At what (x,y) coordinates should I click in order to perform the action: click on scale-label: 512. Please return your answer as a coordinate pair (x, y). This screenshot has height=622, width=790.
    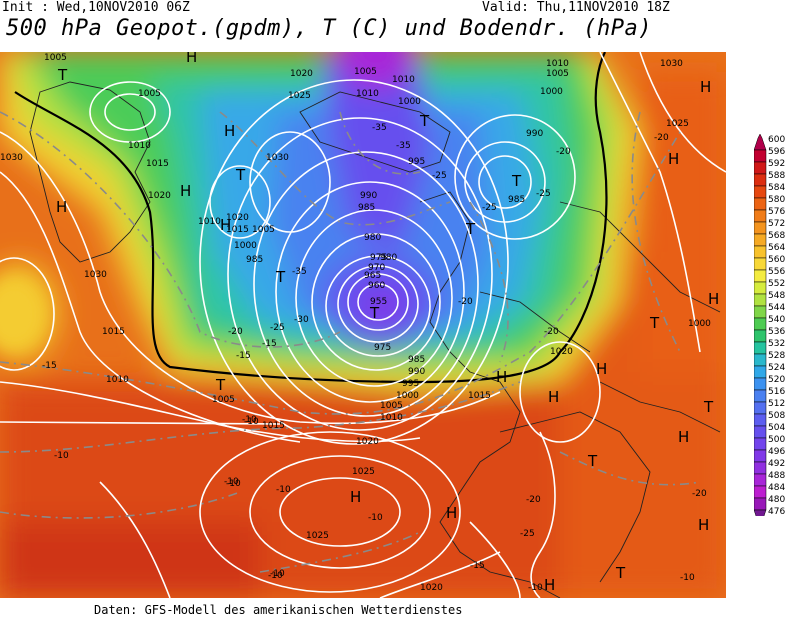
    Looking at the image, I should click on (776, 404).